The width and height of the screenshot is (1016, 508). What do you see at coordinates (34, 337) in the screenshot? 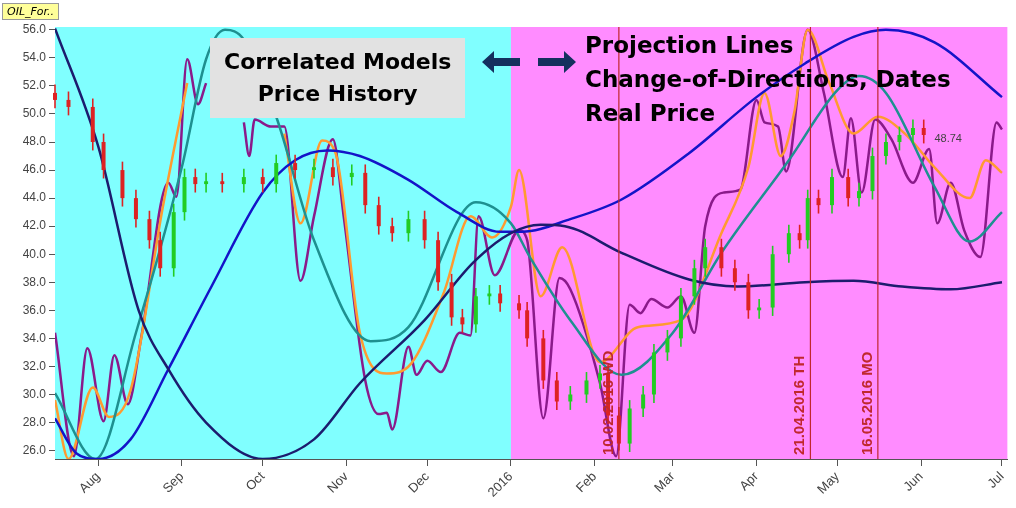
I see `y-tick-label: 34.0` at bounding box center [34, 337].